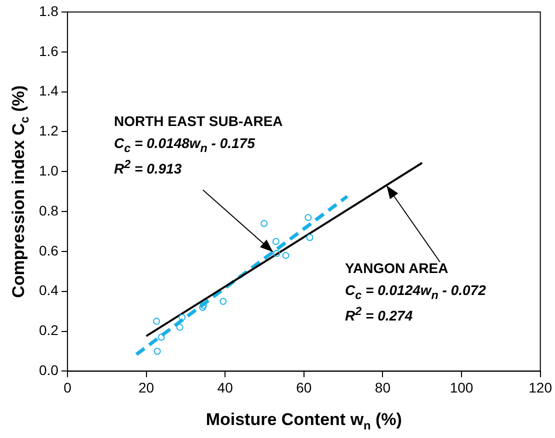  Describe the element at coordinates (146, 387) in the screenshot. I see `x-tick-label: 20` at that location.